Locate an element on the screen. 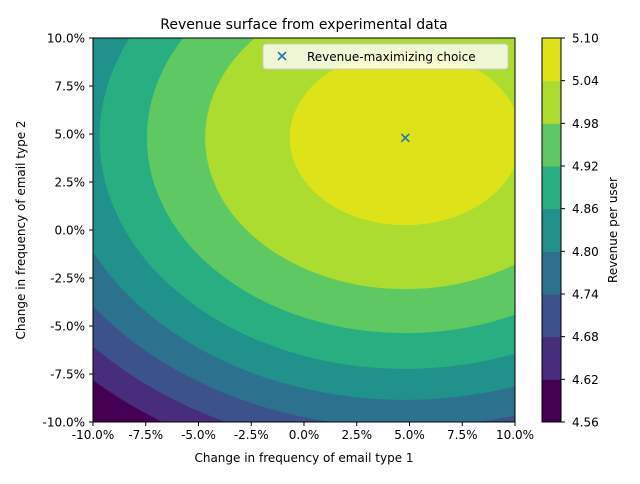 This screenshot has width=640, height=484. y-tick-label: 5.0% is located at coordinates (70, 135).